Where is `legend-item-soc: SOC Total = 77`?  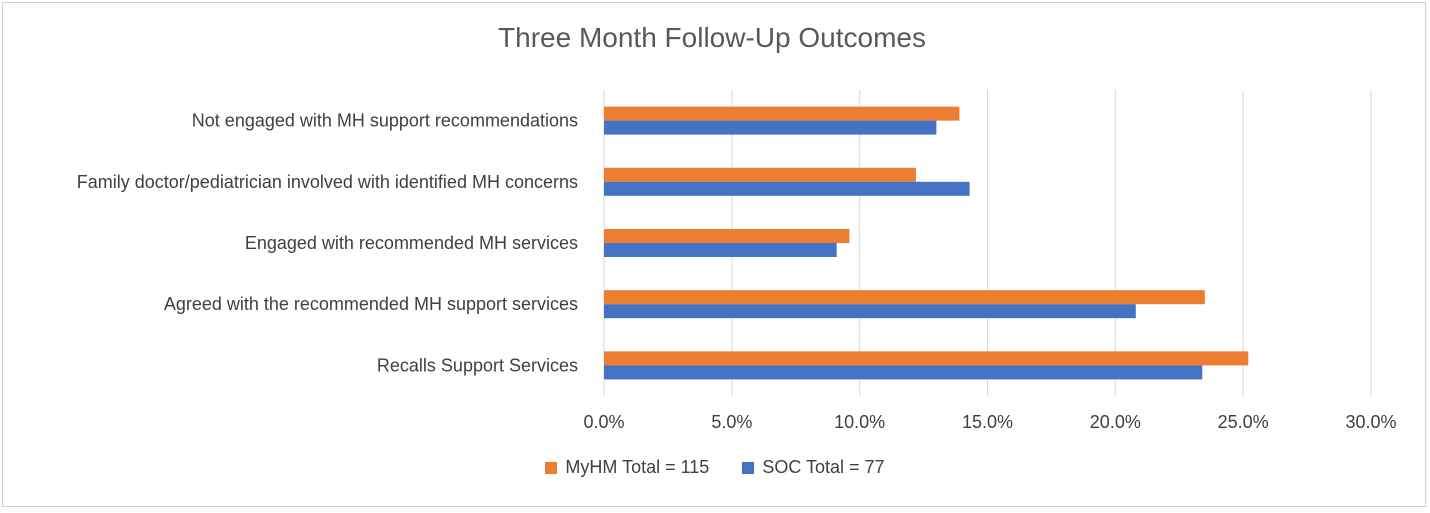 legend-item-soc: SOC Total = 77 is located at coordinates (813, 467).